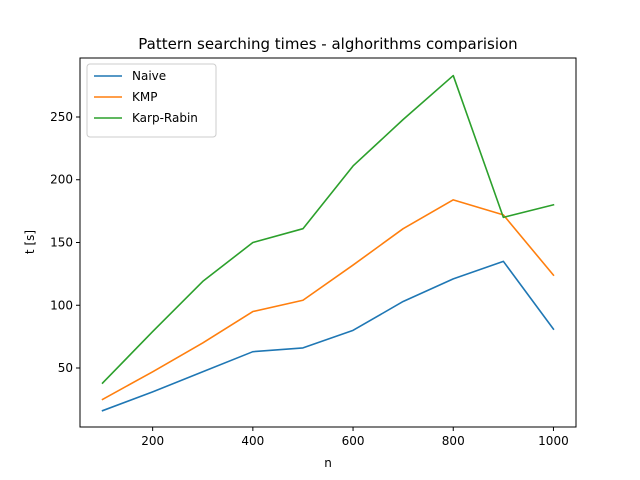  I want to click on legend-label: Karp-Rabin, so click(165, 118).